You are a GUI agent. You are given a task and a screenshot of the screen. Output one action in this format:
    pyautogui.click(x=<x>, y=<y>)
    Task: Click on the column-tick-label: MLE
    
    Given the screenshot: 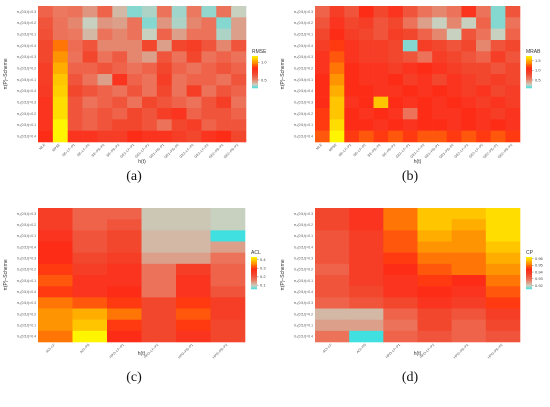 What is the action you would take?
    pyautogui.click(x=319, y=146)
    